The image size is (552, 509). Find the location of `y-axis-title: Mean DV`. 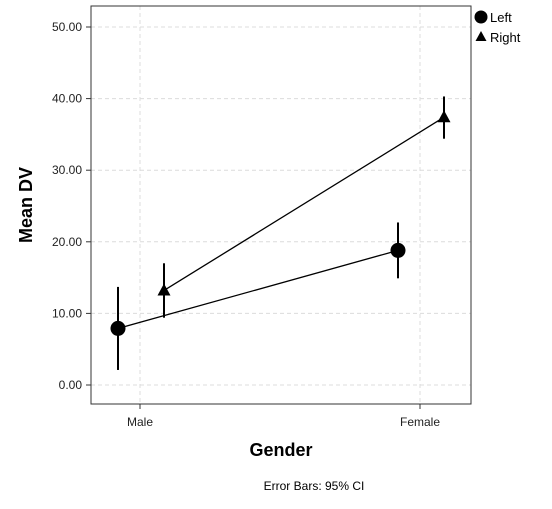

y-axis-title: Mean DV is located at coordinates (26, 205).